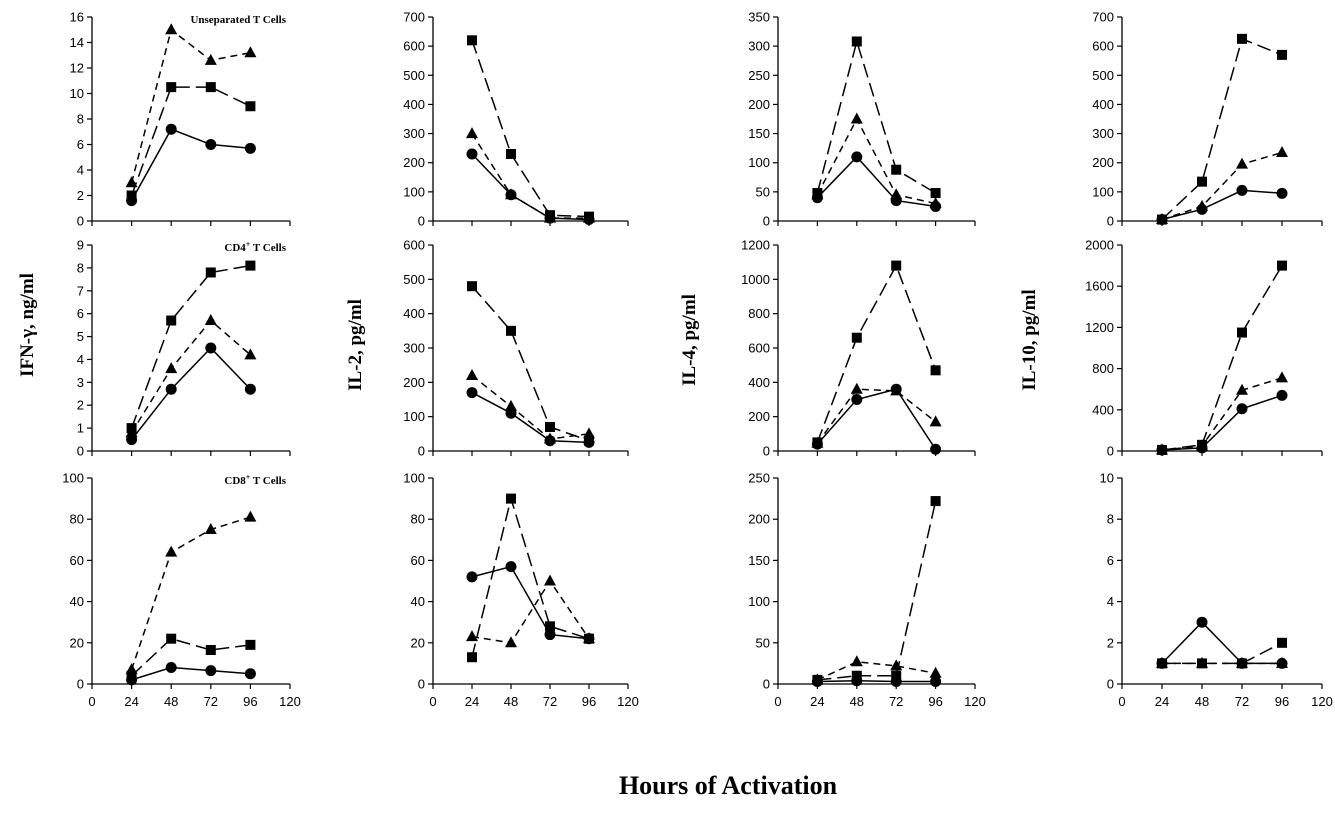 The image size is (1335, 827). What do you see at coordinates (1204, 348) in the screenshot?
I see `panel-r2-c4: 0 400 800 1200 1600 2000` at bounding box center [1204, 348].